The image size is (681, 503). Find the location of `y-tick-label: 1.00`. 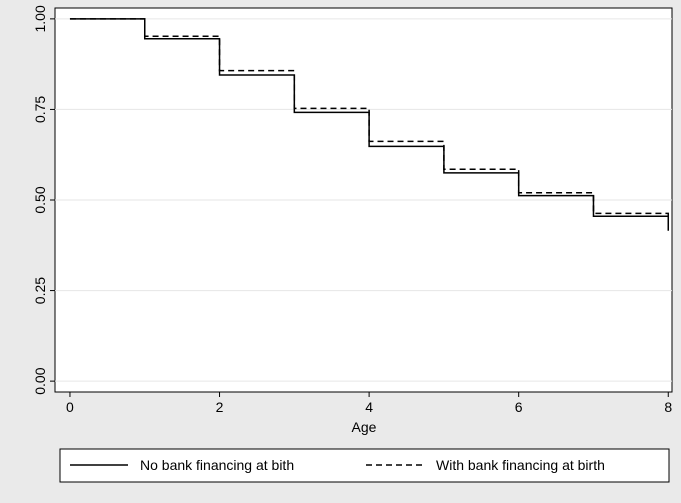

y-tick-label: 1.00 is located at coordinates (40, 18).